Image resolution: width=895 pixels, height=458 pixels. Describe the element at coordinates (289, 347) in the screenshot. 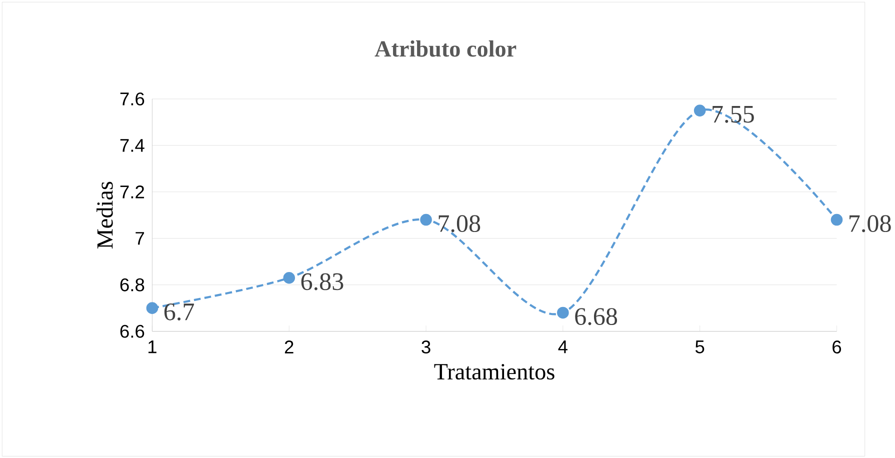

I see `x-tick-label: 2` at that location.